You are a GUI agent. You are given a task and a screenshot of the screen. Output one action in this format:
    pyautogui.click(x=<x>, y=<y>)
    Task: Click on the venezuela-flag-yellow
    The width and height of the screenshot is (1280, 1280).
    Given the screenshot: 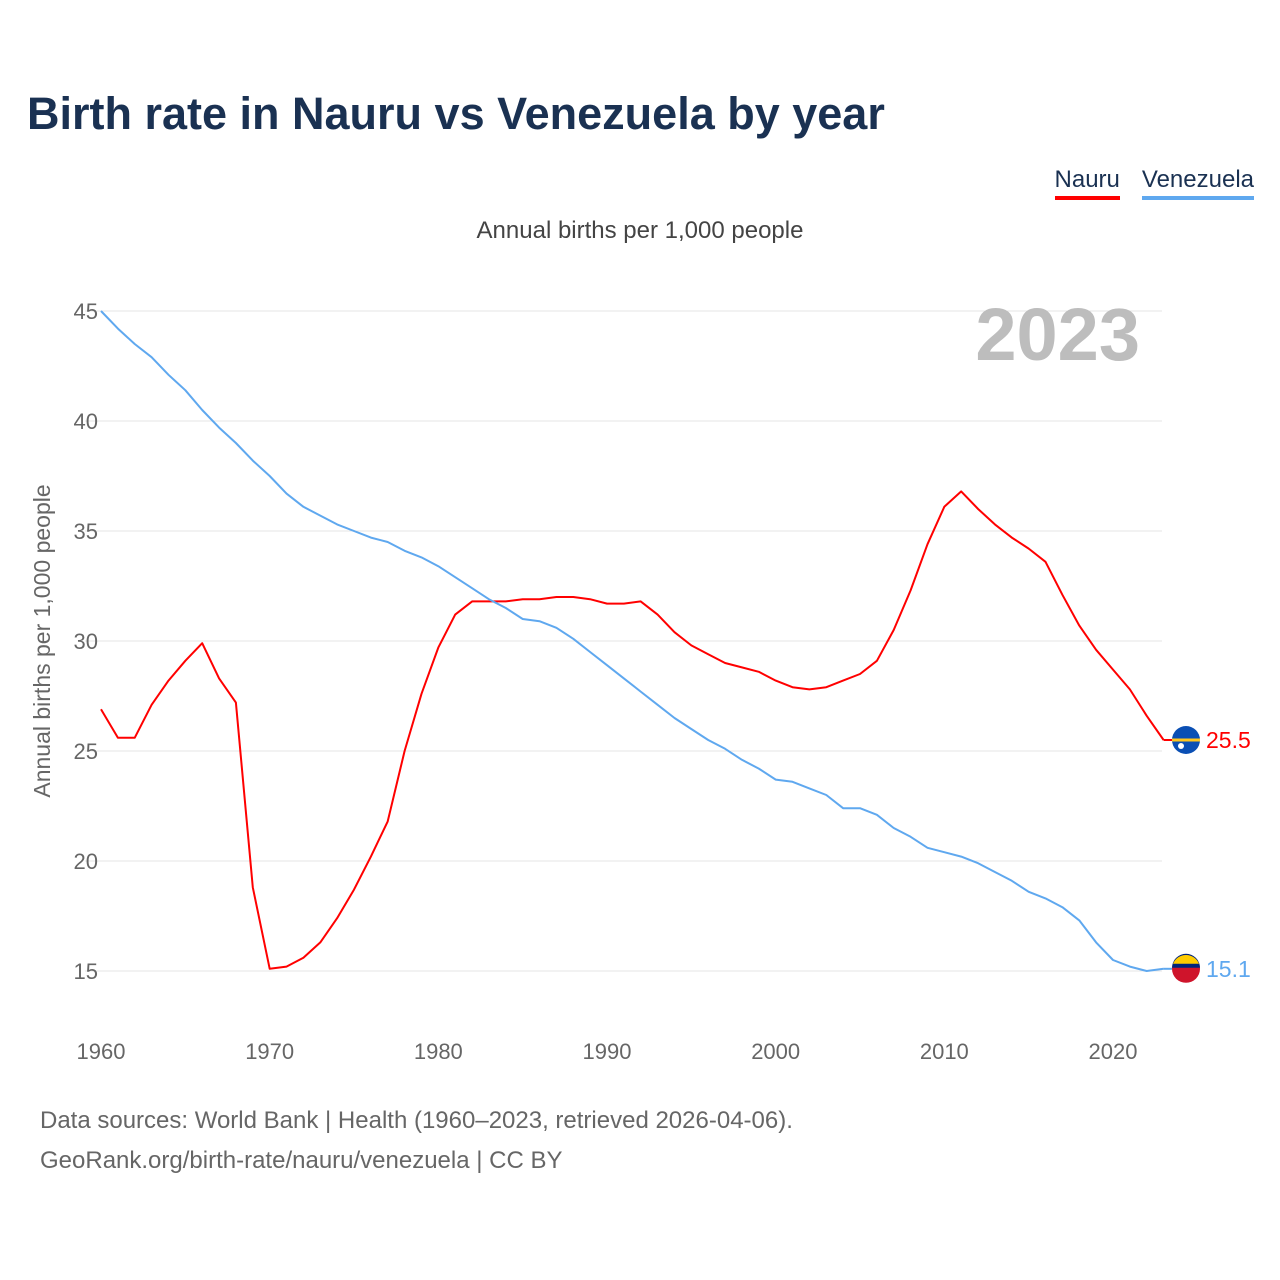 What is the action you would take?
    pyautogui.click(x=1186, y=959)
    